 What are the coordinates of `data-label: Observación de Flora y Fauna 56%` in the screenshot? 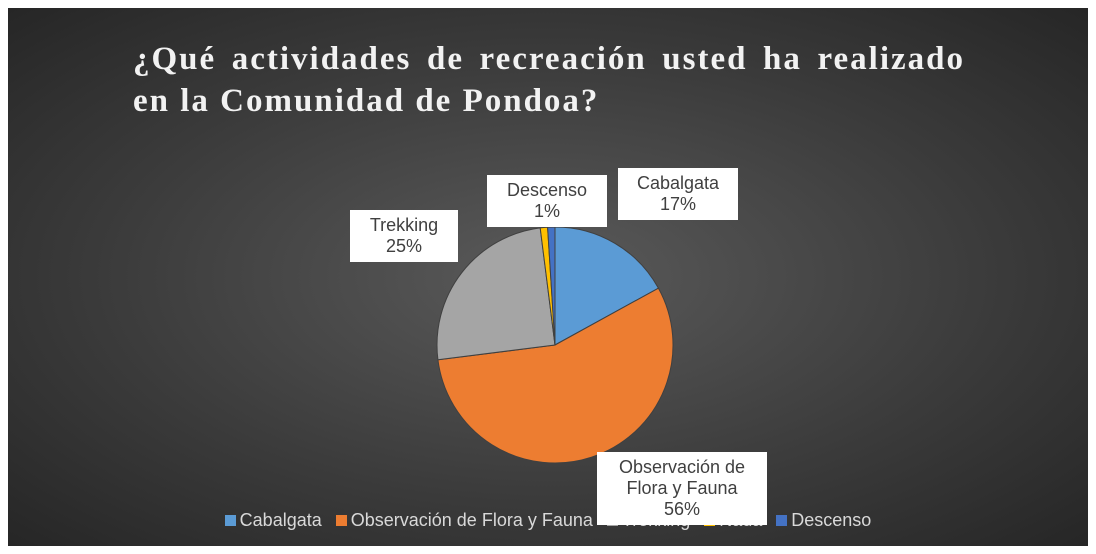 It's located at (682, 488).